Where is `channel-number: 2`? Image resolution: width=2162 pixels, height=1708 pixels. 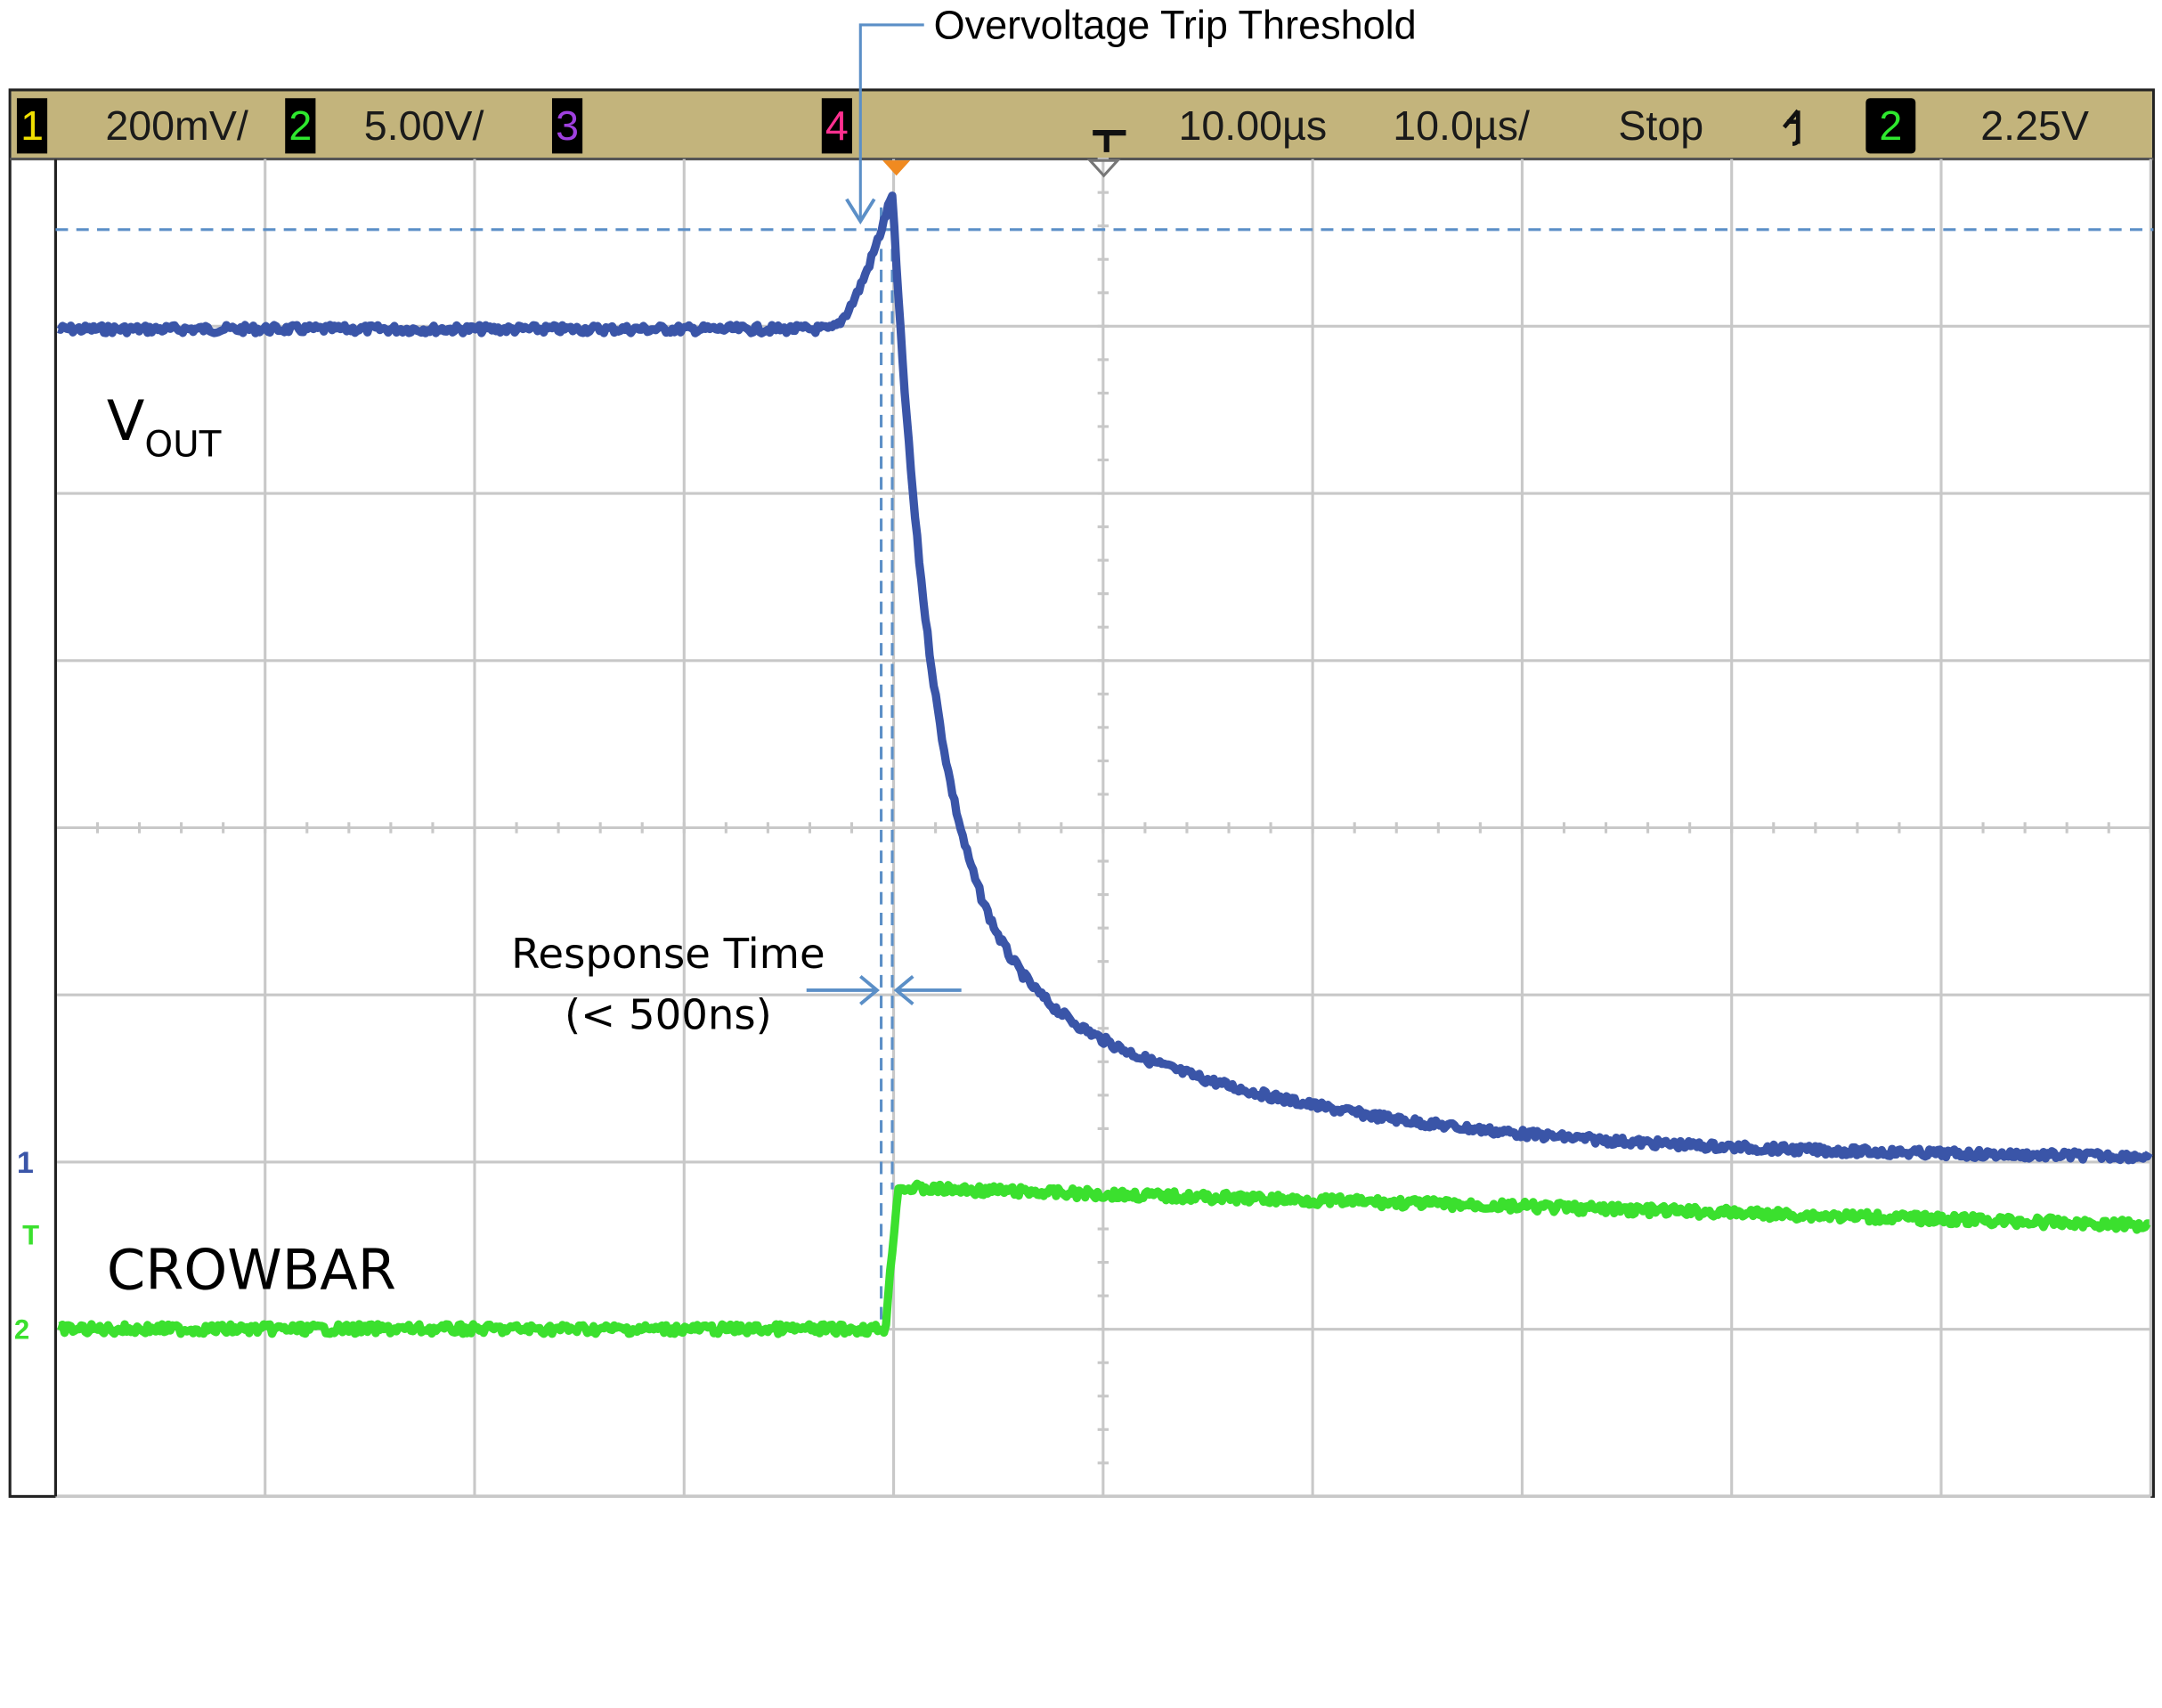 channel-number: 2 is located at coordinates (300, 125).